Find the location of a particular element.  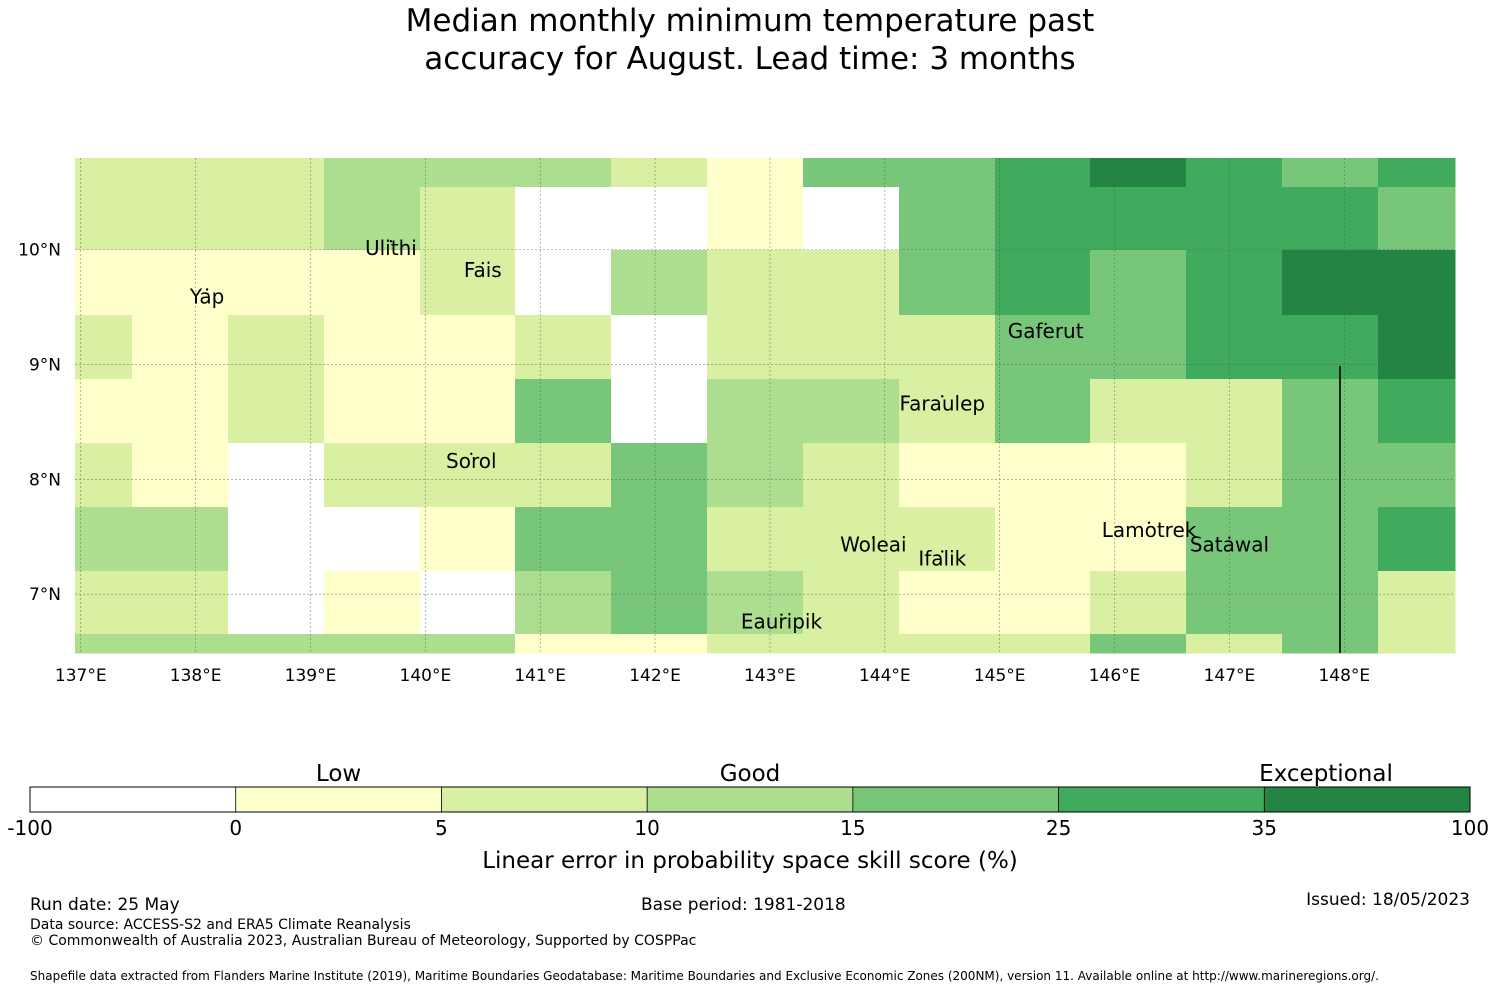

colorbar-tick-label: 5 is located at coordinates (441, 828).